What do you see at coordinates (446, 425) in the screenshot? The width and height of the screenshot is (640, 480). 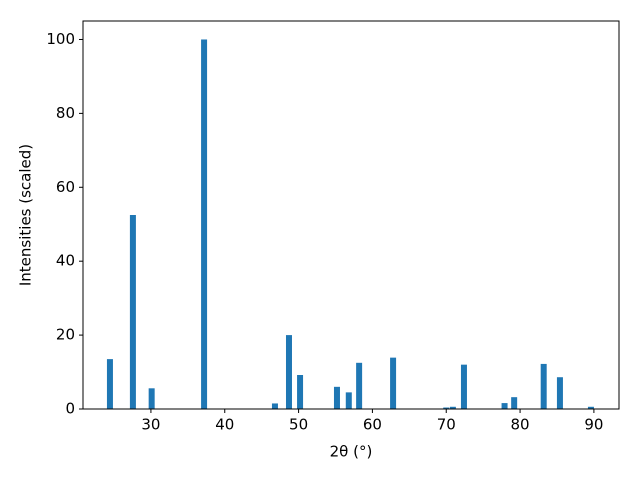 I see `x-tick-label: 70` at bounding box center [446, 425].